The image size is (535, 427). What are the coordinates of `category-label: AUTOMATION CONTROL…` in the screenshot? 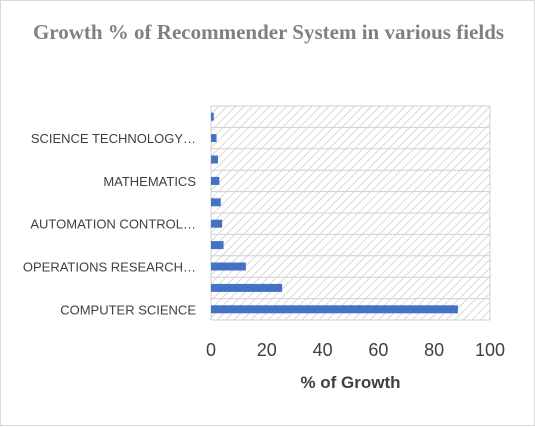 It's located at (113, 224).